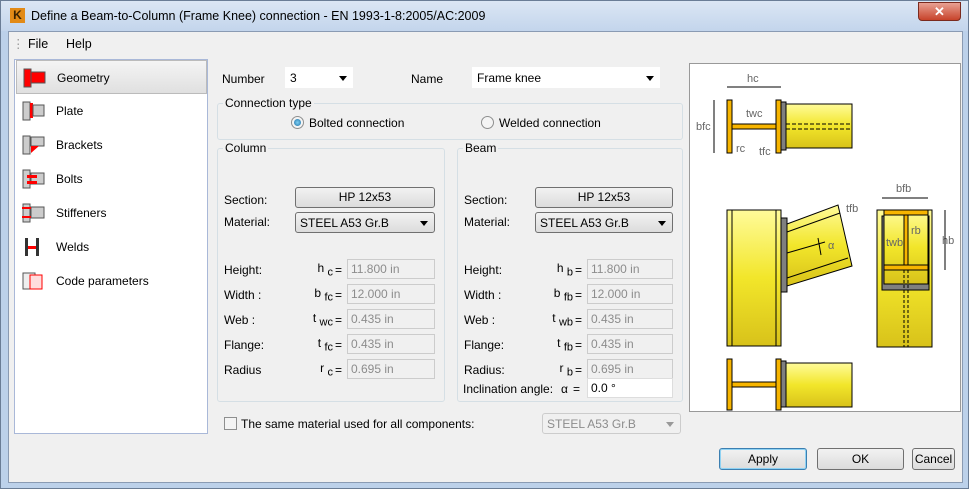  What do you see at coordinates (560, 268) in the screenshot?
I see `symbol: h` at bounding box center [560, 268].